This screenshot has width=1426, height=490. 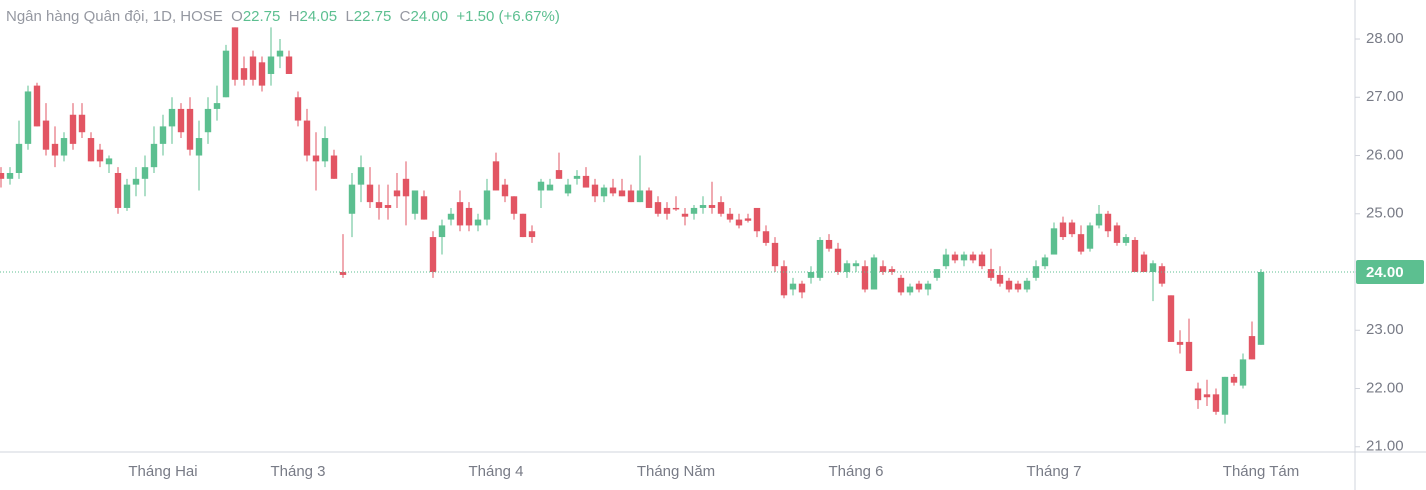 I want to click on low-label: L, so click(x=349, y=16).